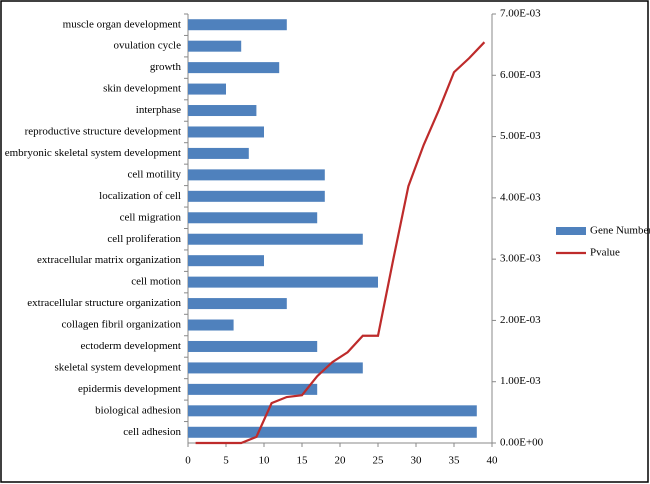  Describe the element at coordinates (131, 346) in the screenshot. I see `y-tick-label: ectoderm development` at that location.